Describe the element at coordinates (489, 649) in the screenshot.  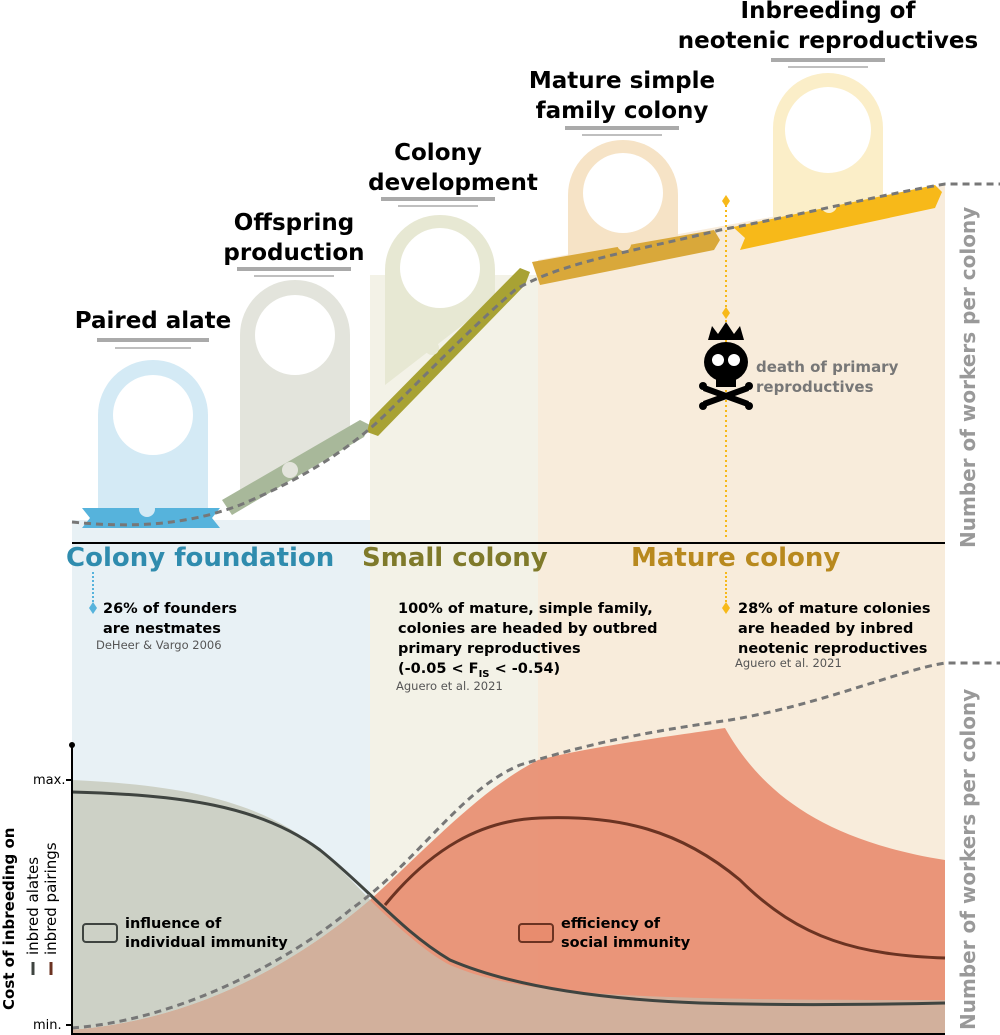
I see `fact-2-line3: primary reproductives` at that location.